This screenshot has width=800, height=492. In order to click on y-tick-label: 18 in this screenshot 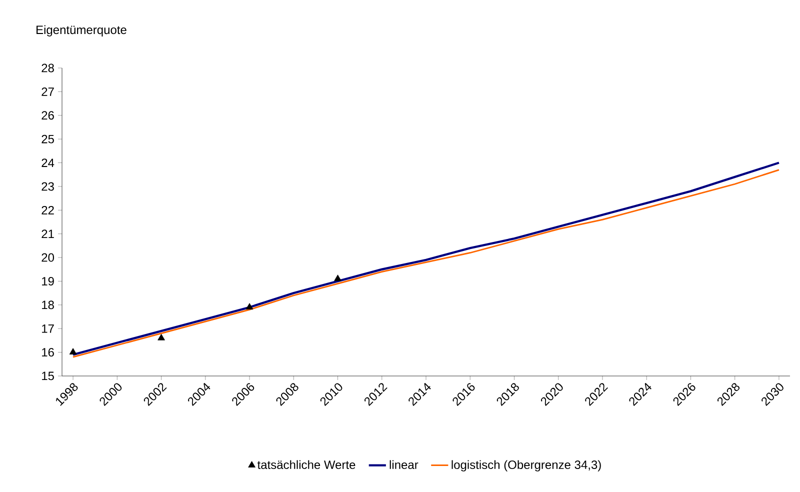, I will do `click(48, 305)`.